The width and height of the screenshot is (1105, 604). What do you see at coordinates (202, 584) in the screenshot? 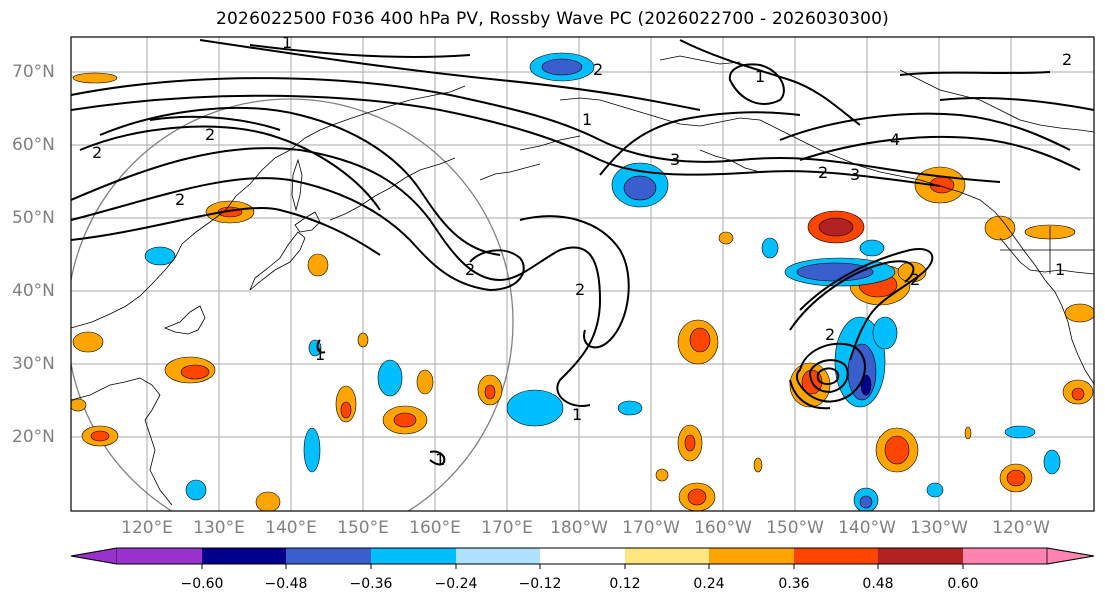
I see `colorbar-tick-label: −0.60` at bounding box center [202, 584].